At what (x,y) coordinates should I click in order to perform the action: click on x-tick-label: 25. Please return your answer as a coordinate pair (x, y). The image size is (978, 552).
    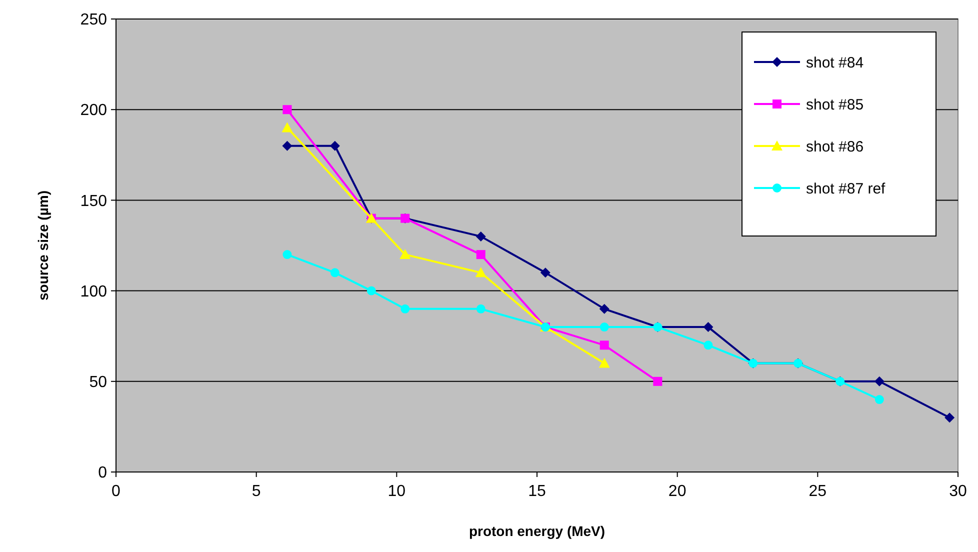
    Looking at the image, I should click on (817, 491).